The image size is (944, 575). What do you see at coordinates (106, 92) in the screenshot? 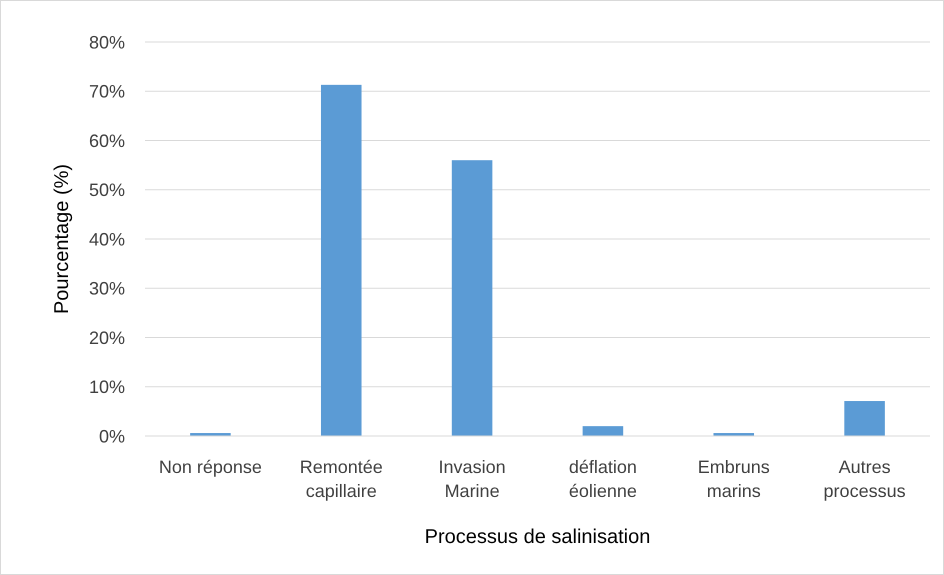
I see `y-tick-label: 70%` at bounding box center [106, 92].